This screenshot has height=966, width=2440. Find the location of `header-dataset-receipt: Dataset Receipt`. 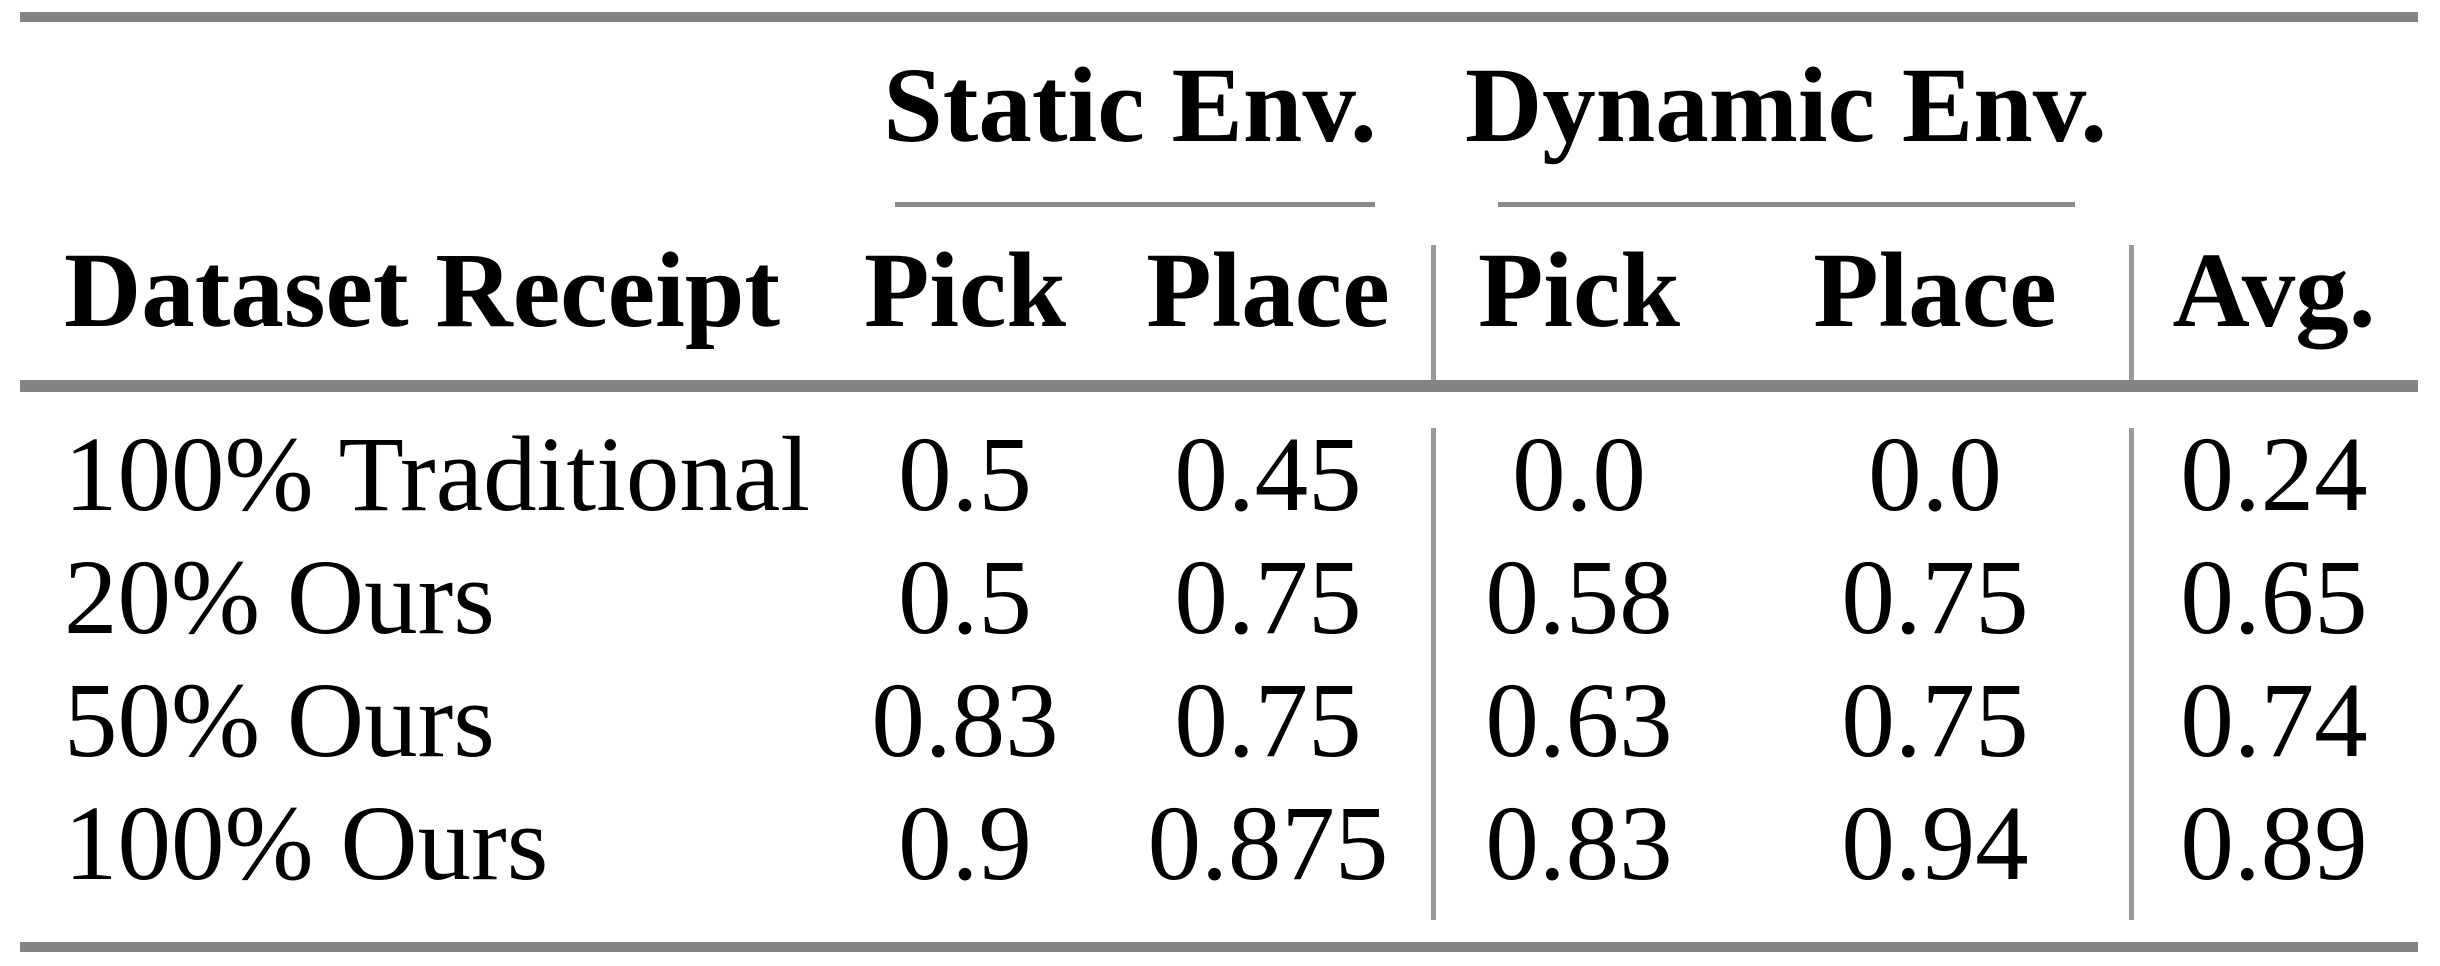

header-dataset-receipt: Dataset Receipt is located at coordinates (422, 291).